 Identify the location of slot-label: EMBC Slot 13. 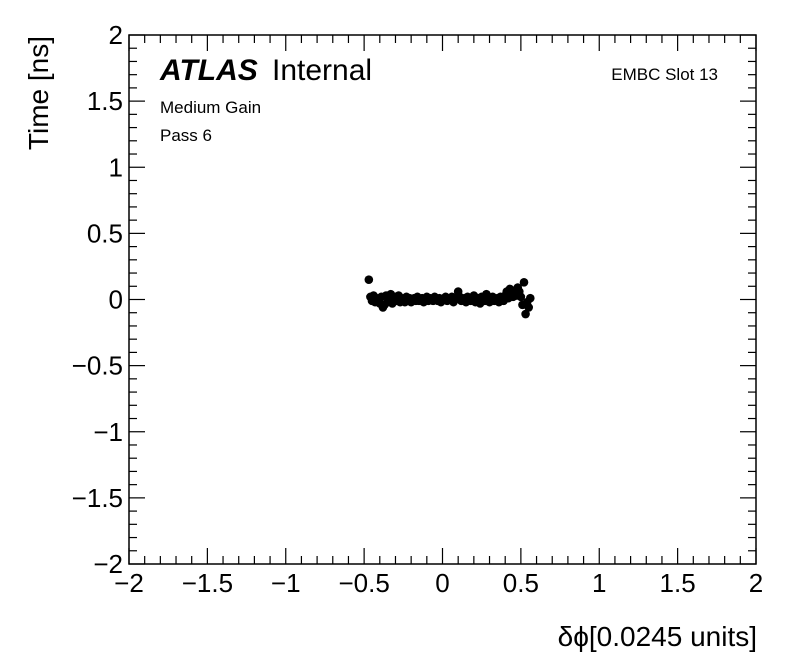
(664, 74).